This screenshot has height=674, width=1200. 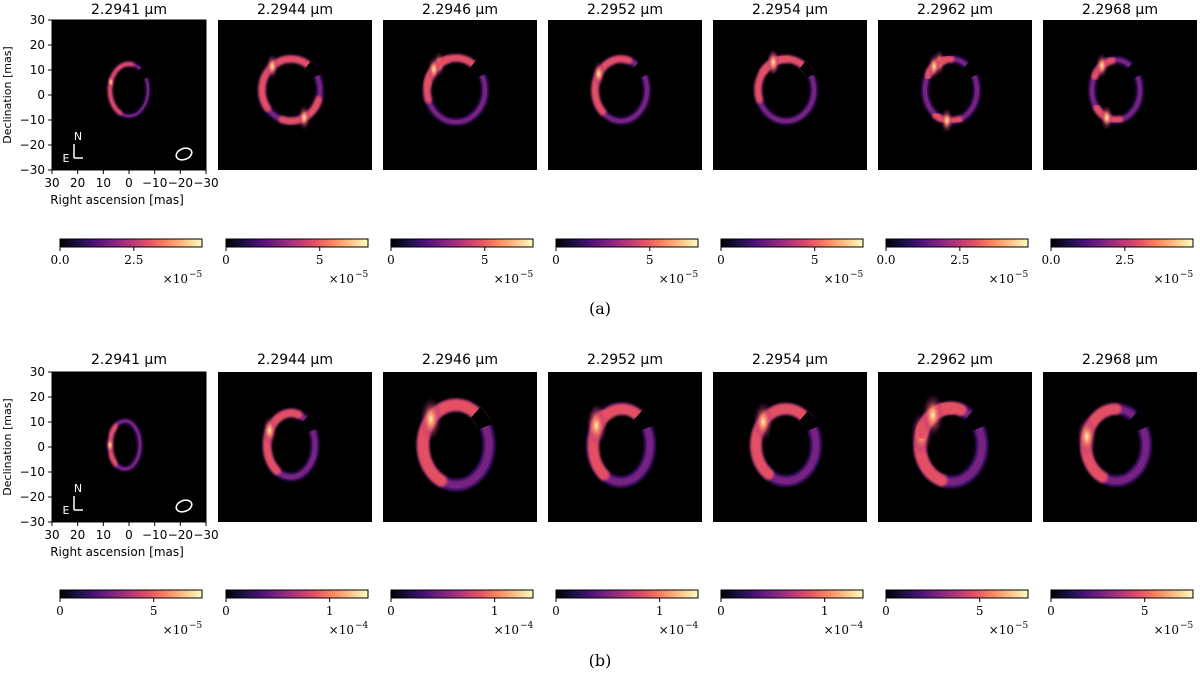 I want to click on subplot: 2.2941 μm 0 5 ×10 −5, so click(x=129, y=494).